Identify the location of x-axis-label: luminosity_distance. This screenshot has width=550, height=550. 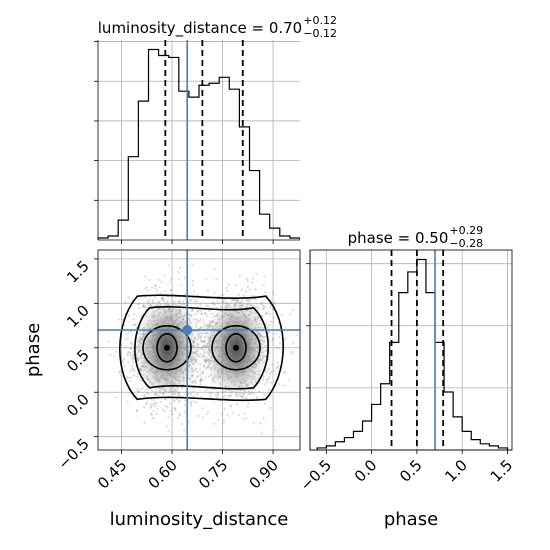
(199, 519).